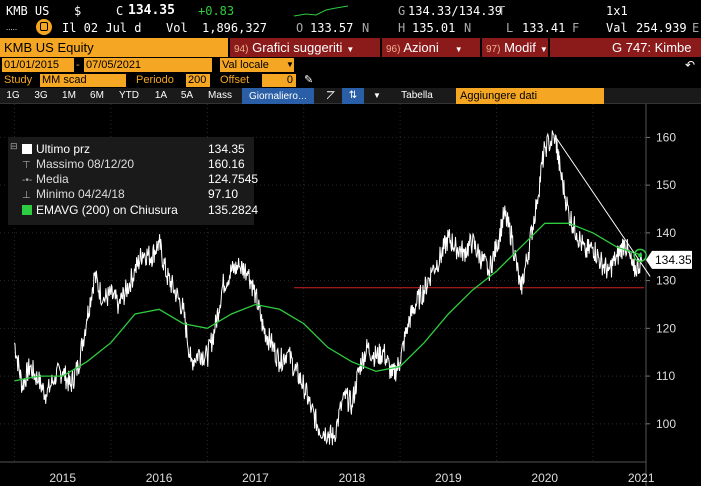 This screenshot has width=701, height=486. I want to click on high-marker-icon: ⊤, so click(26, 165).